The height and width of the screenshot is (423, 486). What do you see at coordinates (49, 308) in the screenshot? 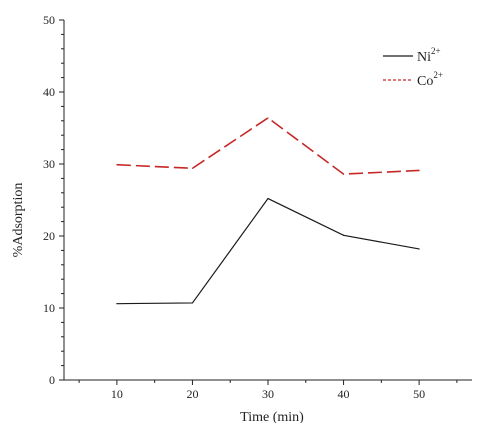
I see `y-tick-label: 10` at bounding box center [49, 308].